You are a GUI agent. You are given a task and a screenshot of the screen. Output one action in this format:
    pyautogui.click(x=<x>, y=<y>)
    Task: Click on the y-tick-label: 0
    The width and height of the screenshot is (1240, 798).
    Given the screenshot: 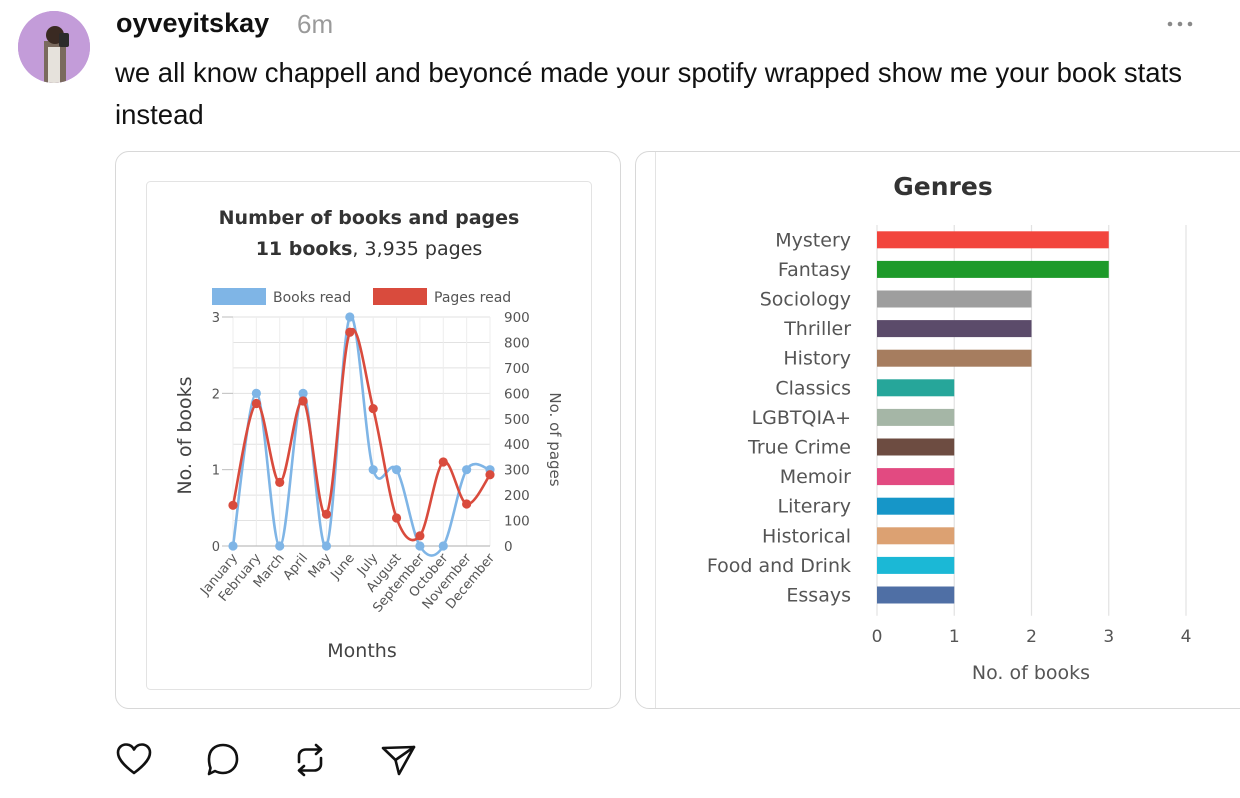 What is the action you would take?
    pyautogui.click(x=216, y=547)
    